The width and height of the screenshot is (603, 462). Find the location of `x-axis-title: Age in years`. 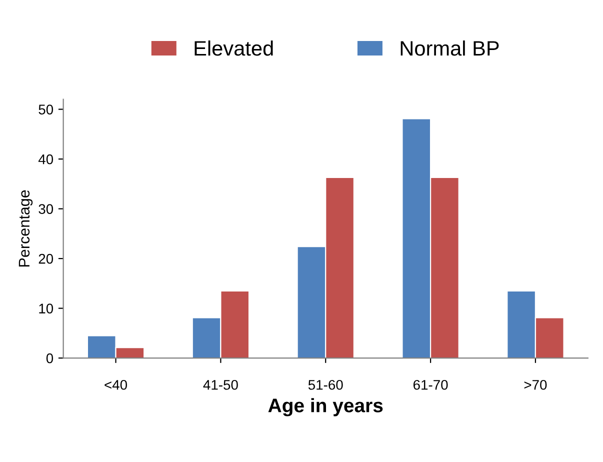

x-axis-title: Age in years is located at coordinates (325, 407).